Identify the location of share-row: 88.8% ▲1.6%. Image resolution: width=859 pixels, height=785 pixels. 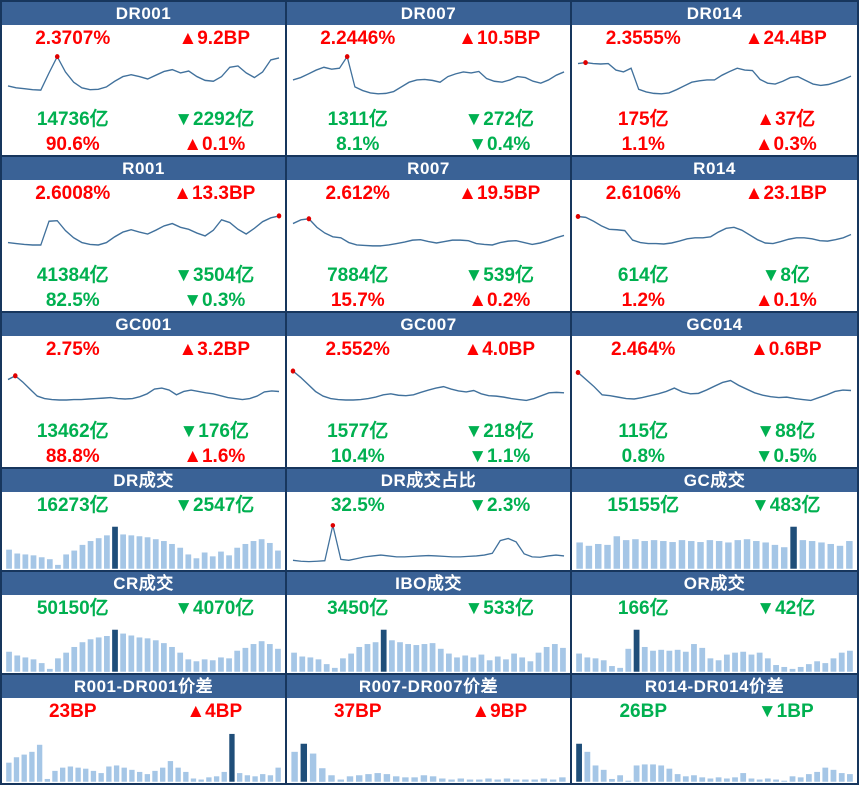
(143, 456).